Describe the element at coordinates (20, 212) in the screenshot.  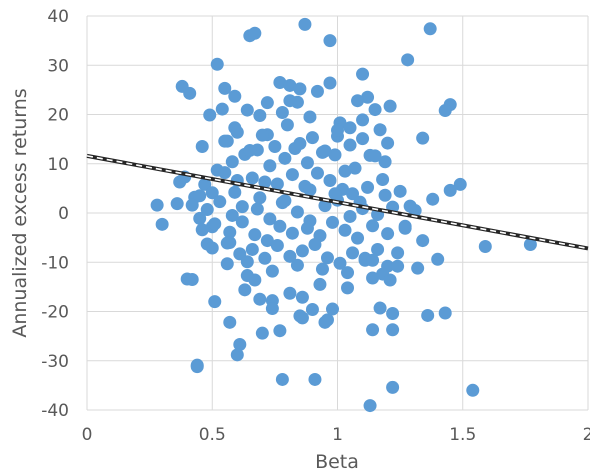
I see `y-axis-title: Annualized excess returns` at that location.